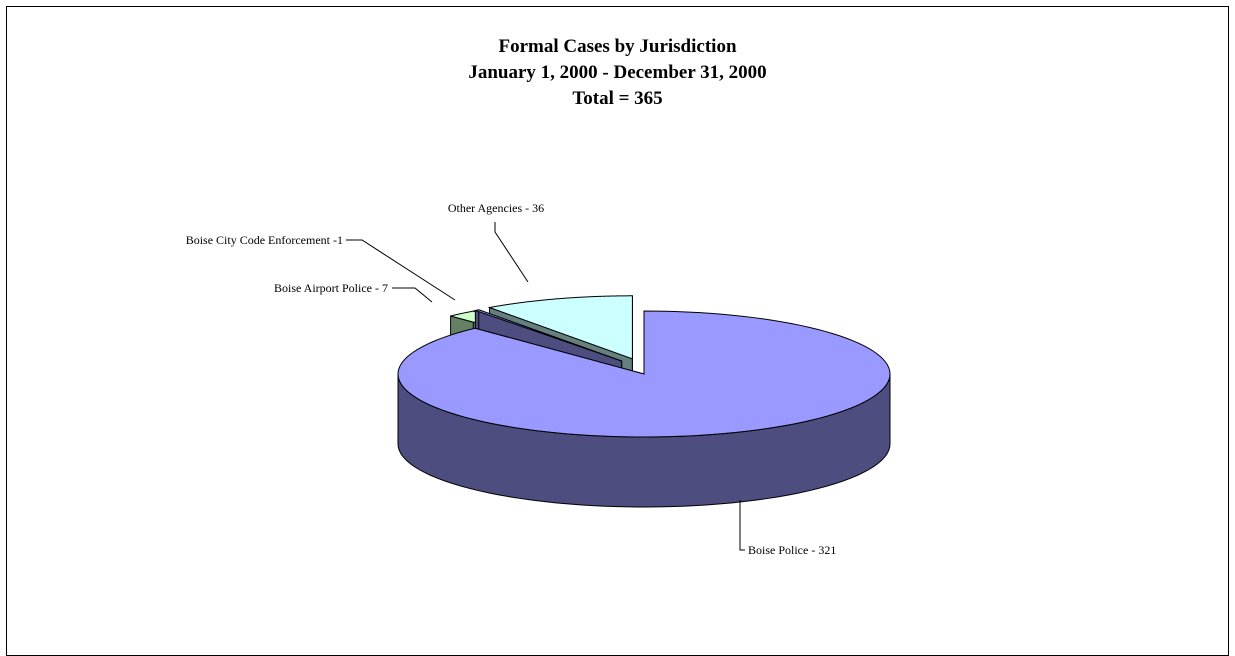 Image resolution: width=1235 pixels, height=656 pixels. I want to click on leader-line-other-agencies, so click(511, 252).